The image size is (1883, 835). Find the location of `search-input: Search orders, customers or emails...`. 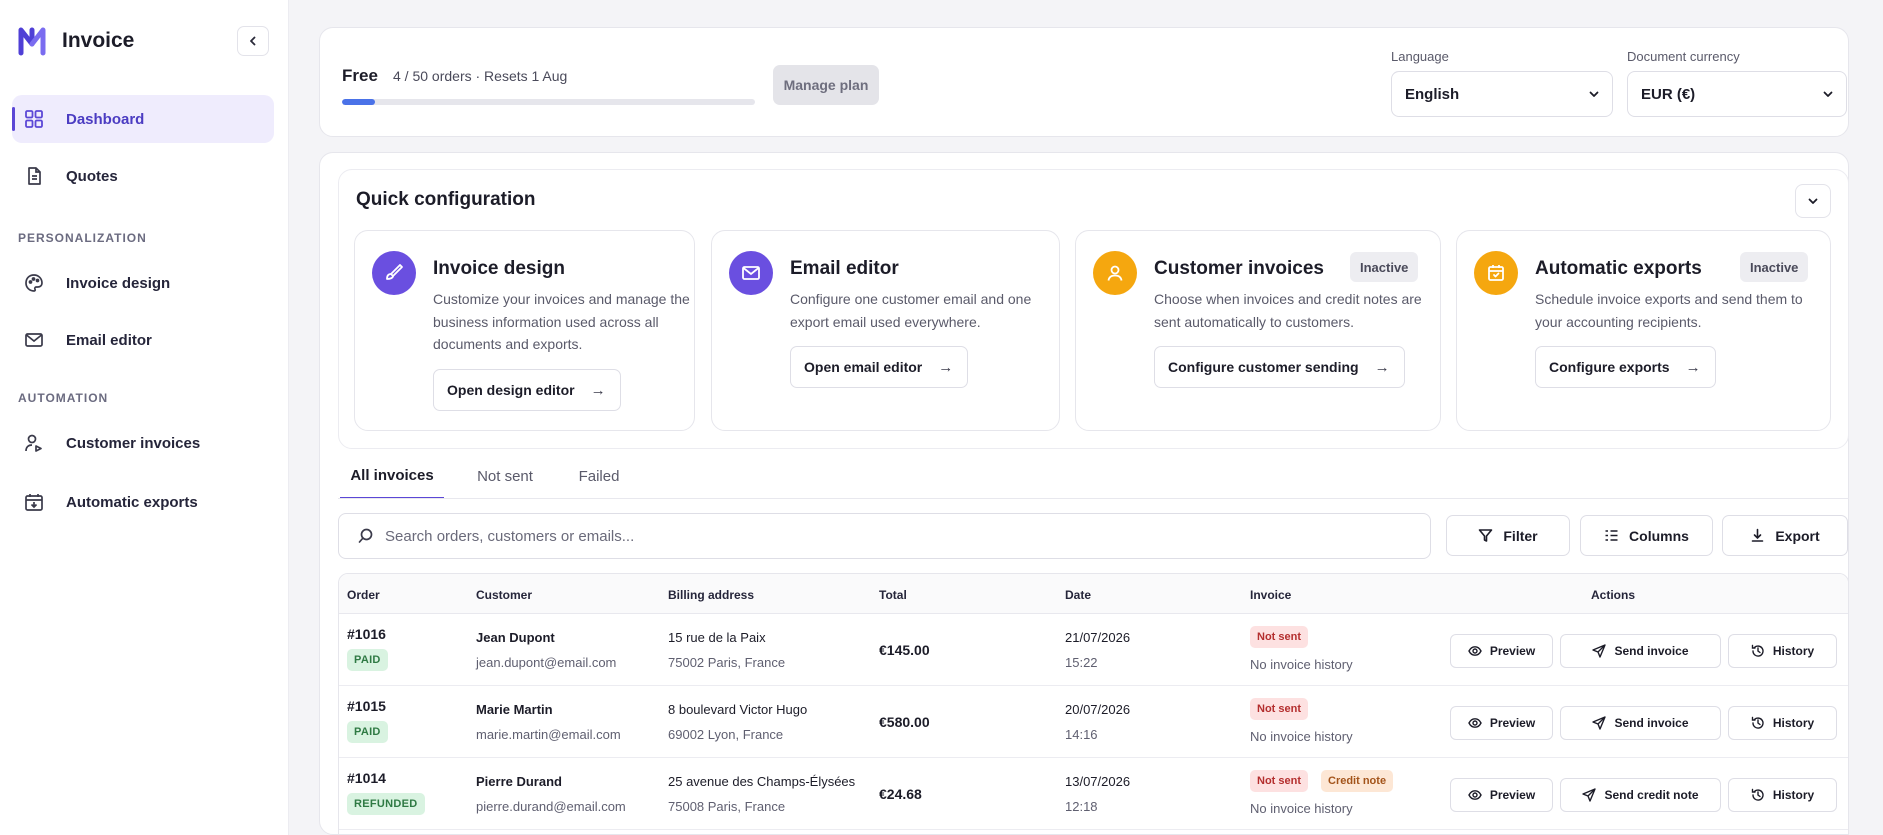

search-input: Search orders, customers or emails... is located at coordinates (884, 536).